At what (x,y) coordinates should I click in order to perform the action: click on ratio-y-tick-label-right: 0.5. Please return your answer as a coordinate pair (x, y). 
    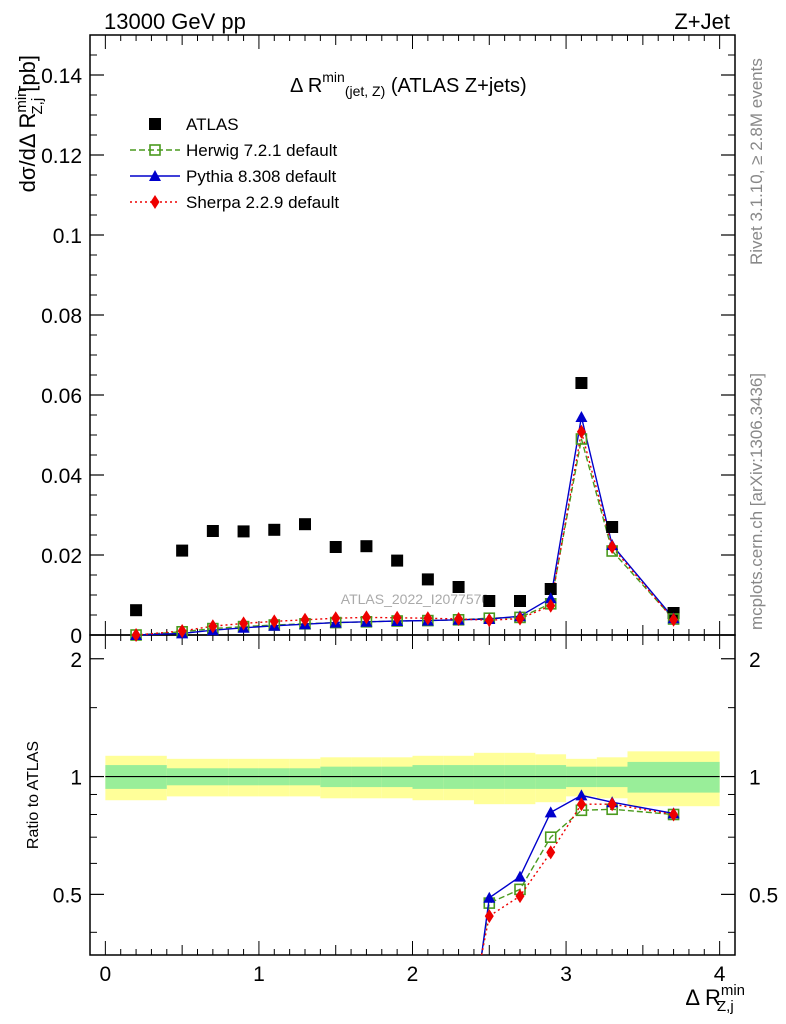
    Looking at the image, I should click on (763, 895).